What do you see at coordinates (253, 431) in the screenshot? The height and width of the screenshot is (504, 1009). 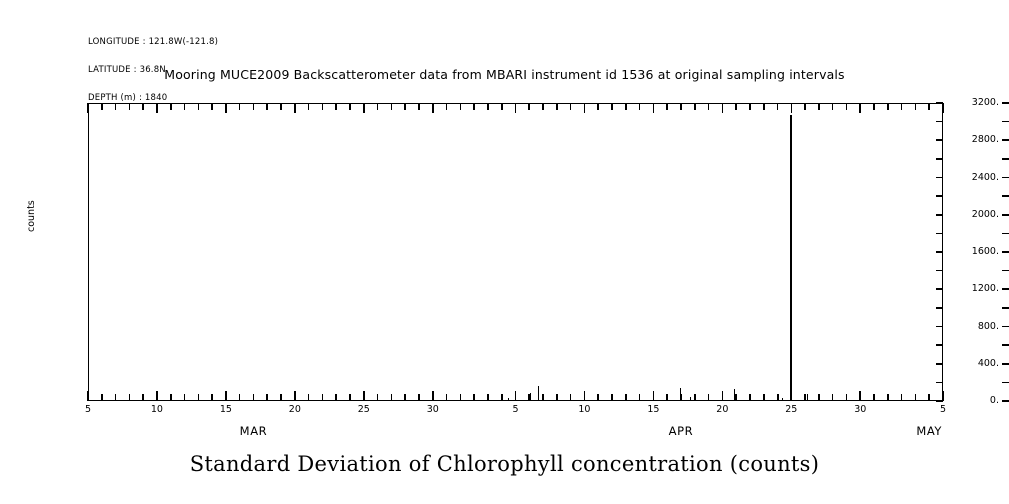 I see `x-axis-month-label: MAR` at bounding box center [253, 431].